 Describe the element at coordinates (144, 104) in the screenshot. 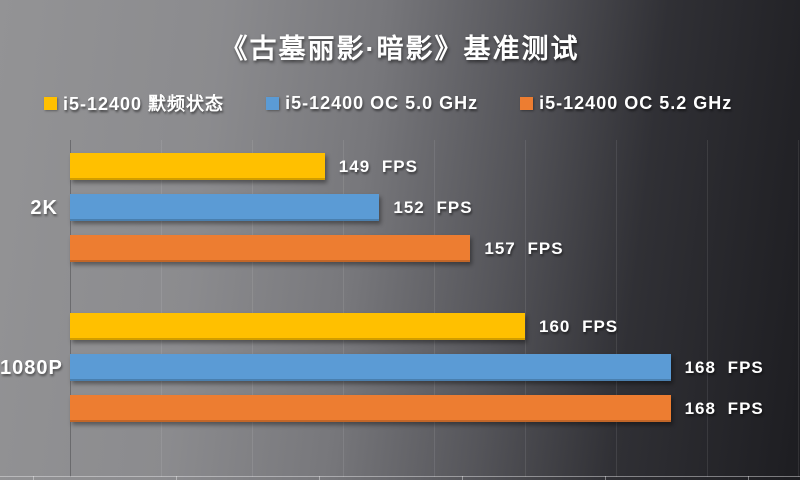

I see `legend-series-name: i5-12400 默频状态` at that location.